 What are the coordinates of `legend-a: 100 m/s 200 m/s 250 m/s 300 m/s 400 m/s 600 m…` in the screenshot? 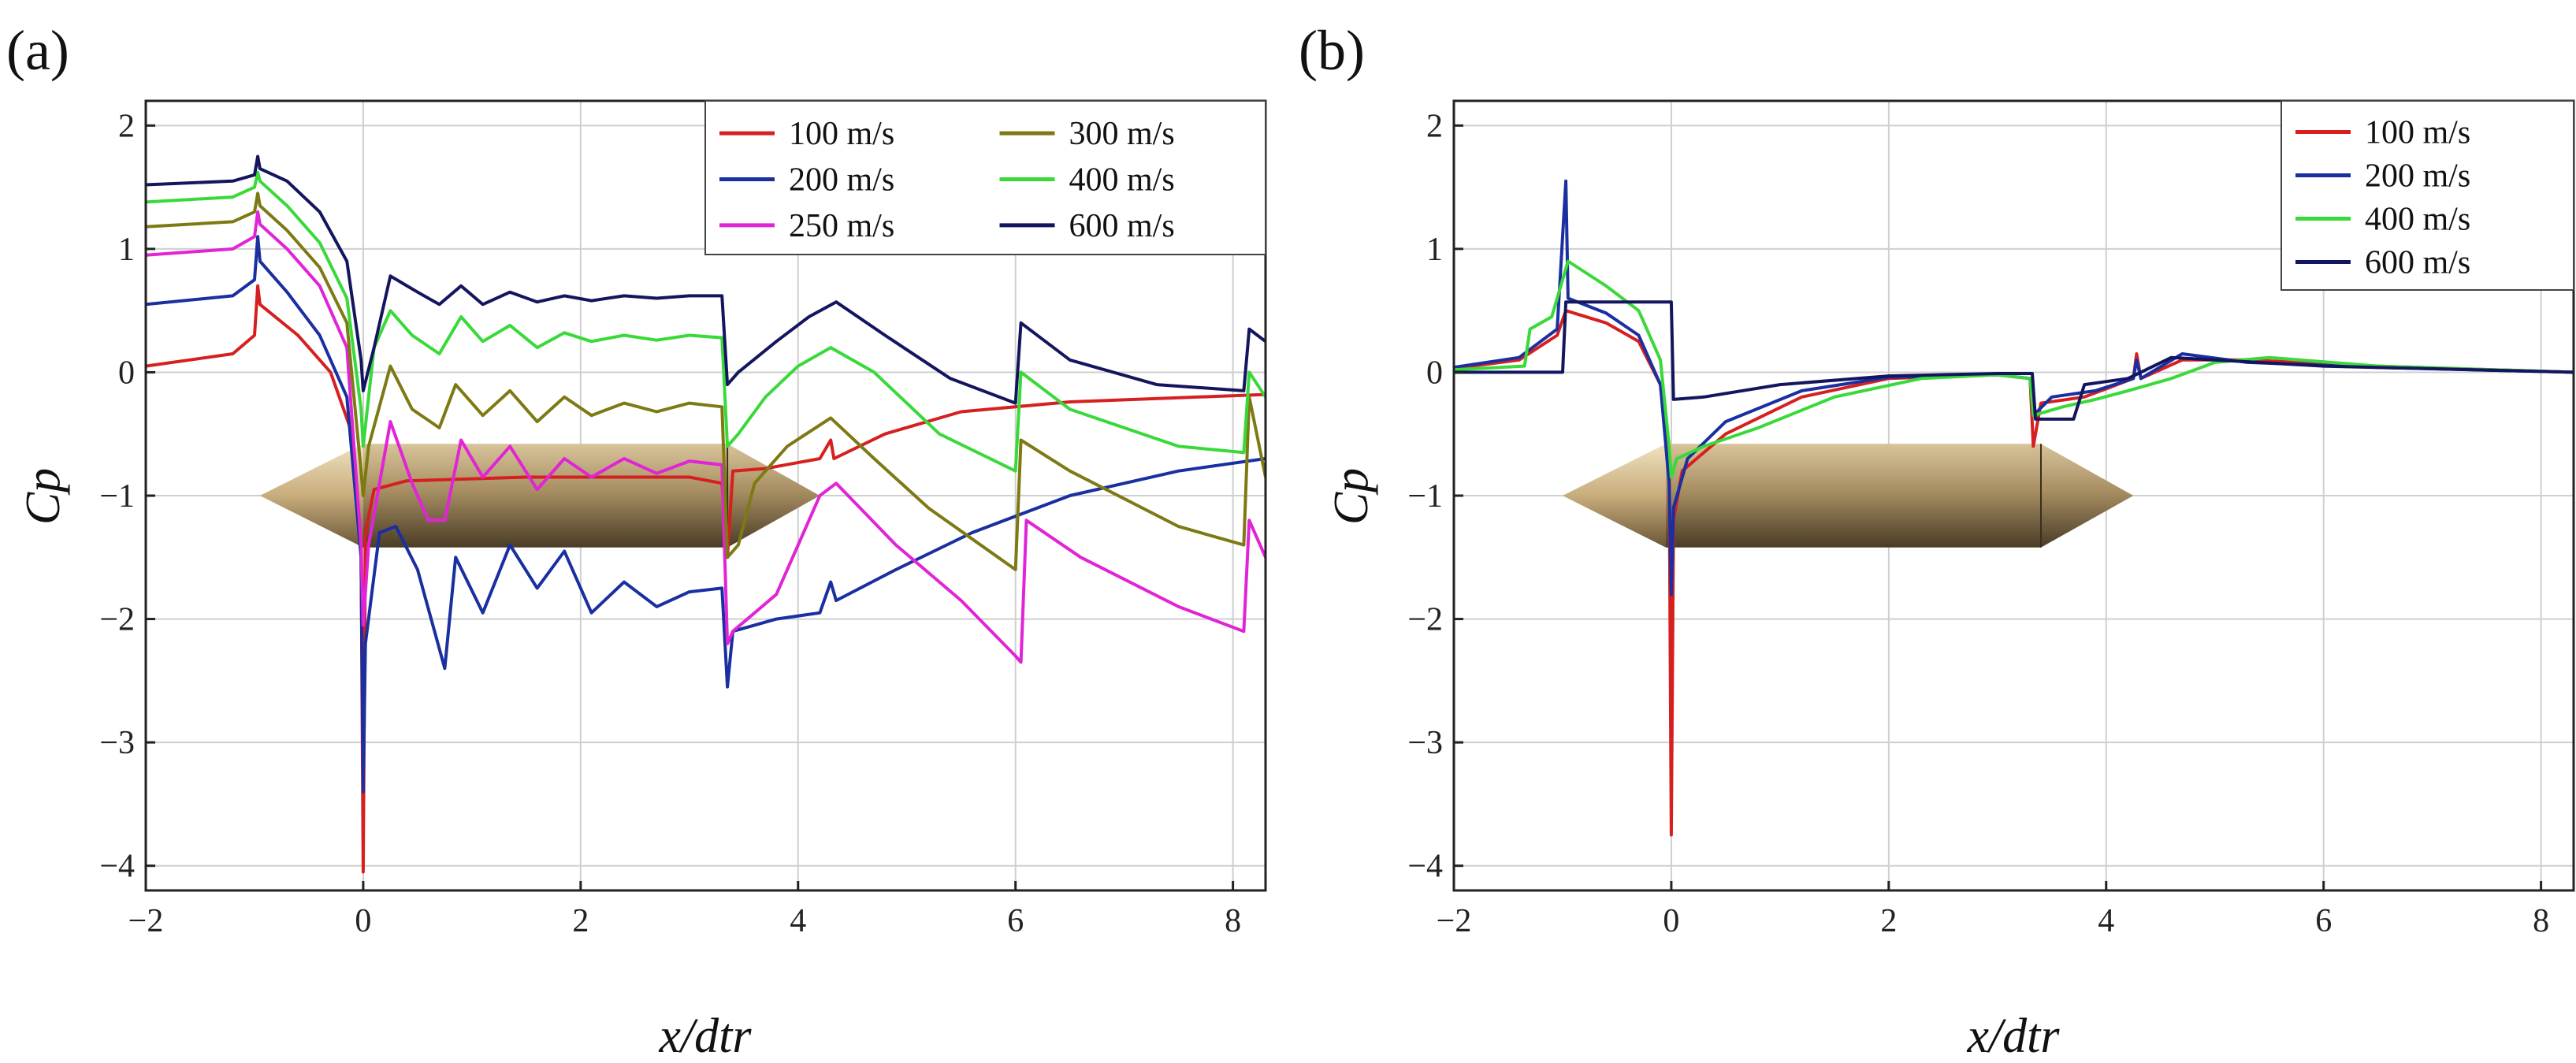 It's located at (985, 177).